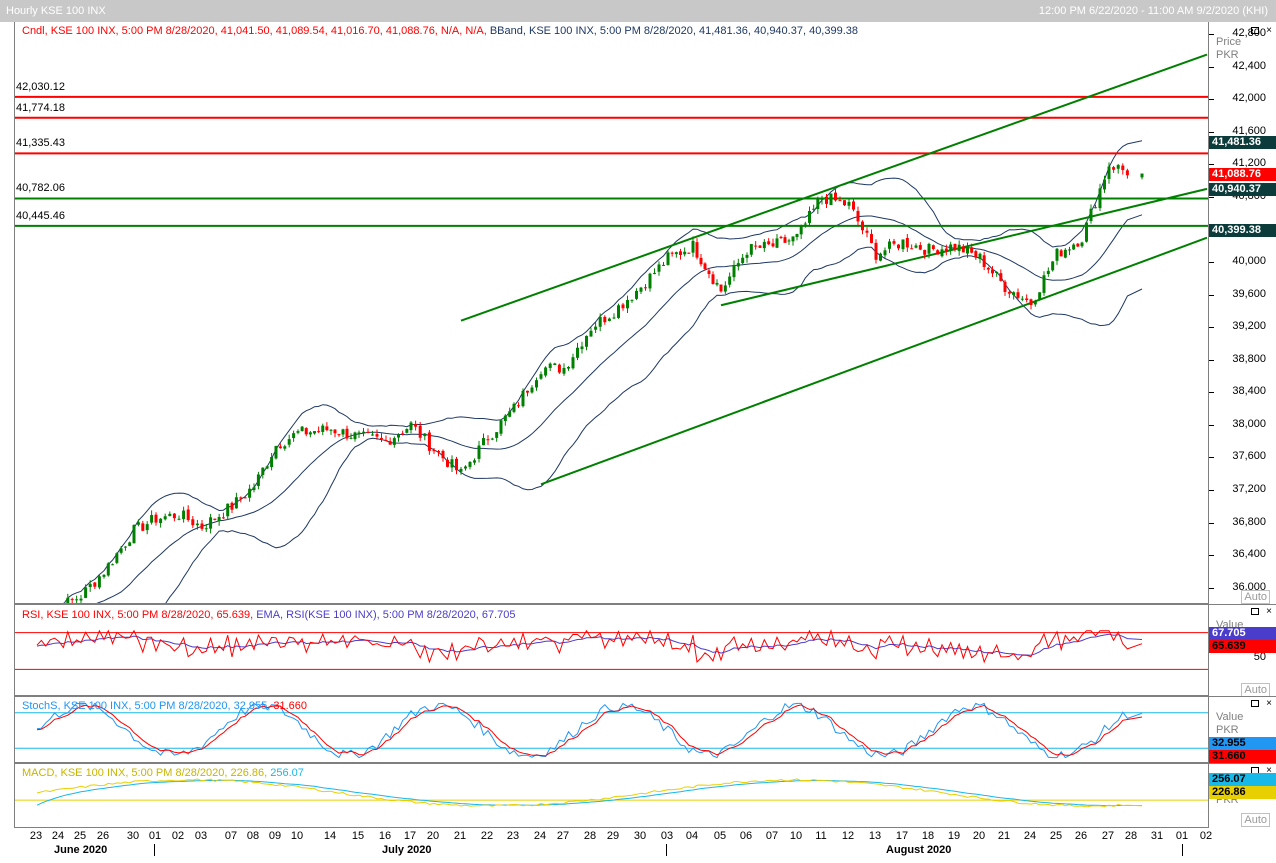  I want to click on rsi-close-icon: ×, so click(1269, 611).